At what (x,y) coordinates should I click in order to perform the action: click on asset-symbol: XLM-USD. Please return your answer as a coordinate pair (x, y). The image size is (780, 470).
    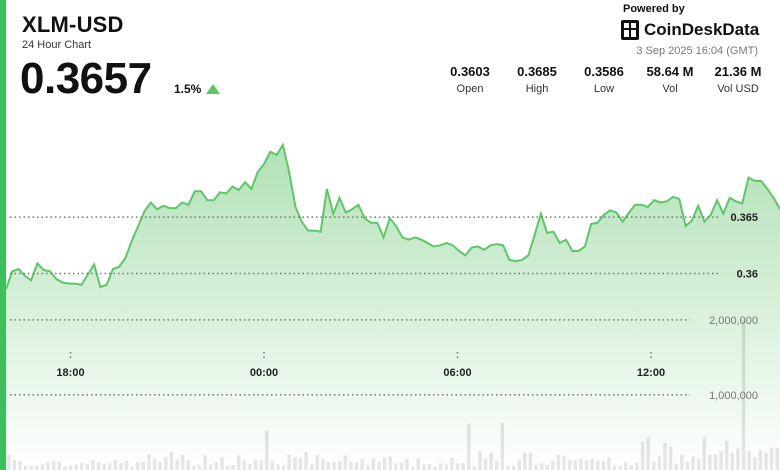
    Looking at the image, I should click on (73, 24).